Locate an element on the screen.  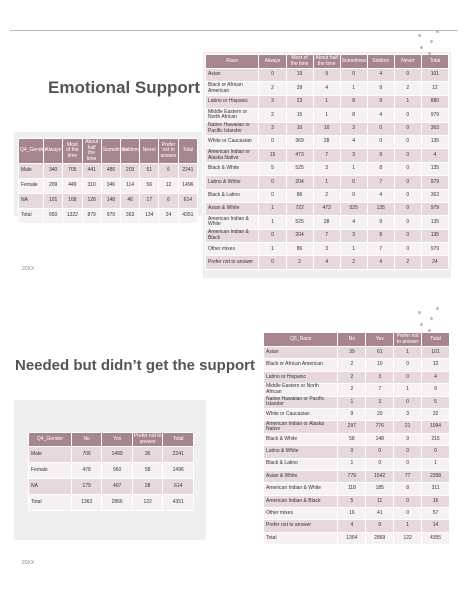
cell: 36 is located at coordinates (147, 454).